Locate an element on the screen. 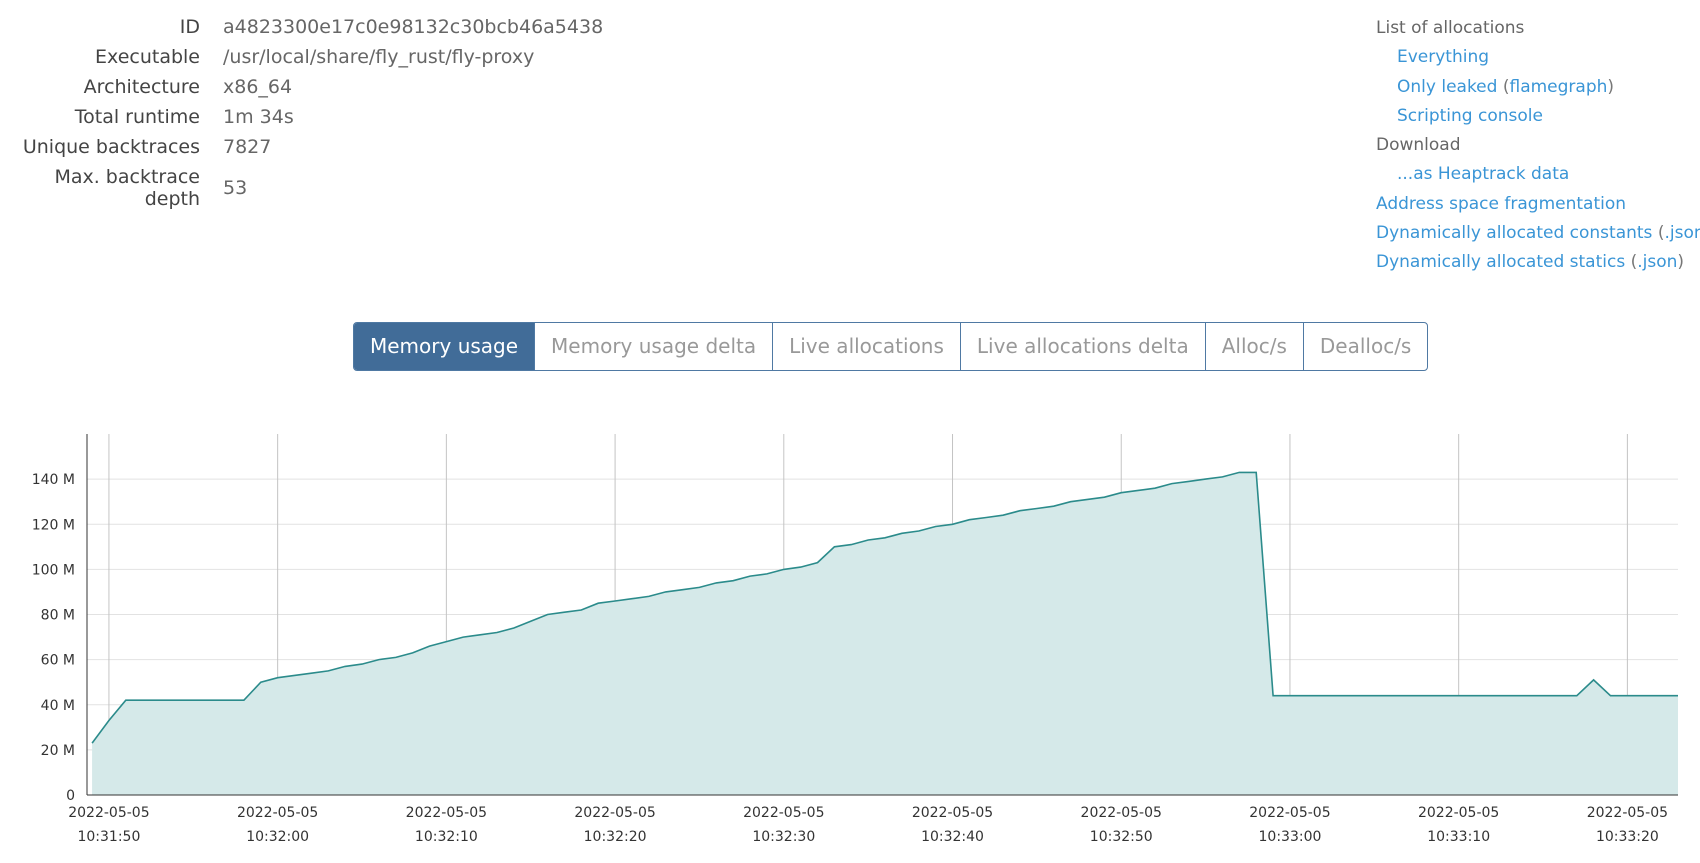 This screenshot has height=863, width=1700. info-label: Unique backtraces is located at coordinates (111, 147).